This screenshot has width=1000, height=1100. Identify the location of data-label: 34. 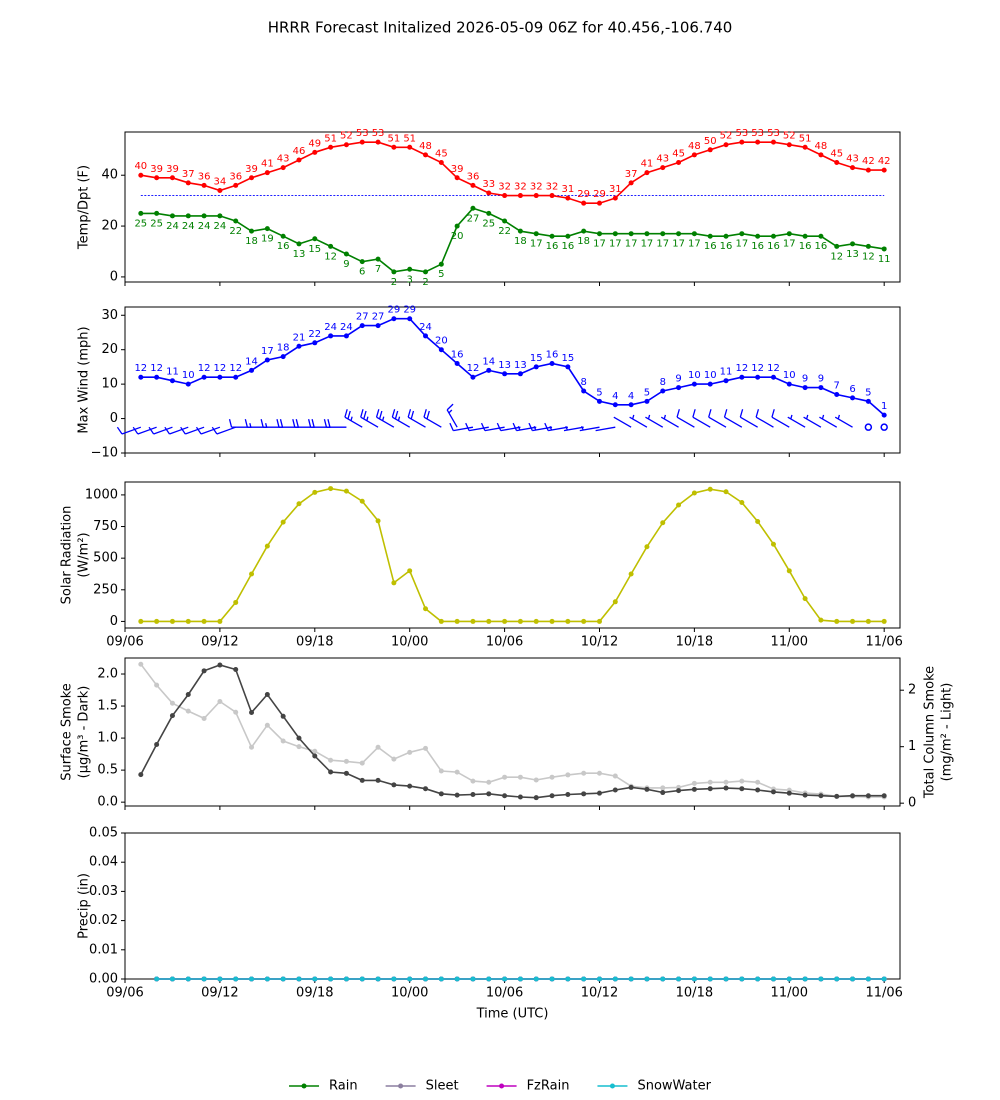
(220, 181).